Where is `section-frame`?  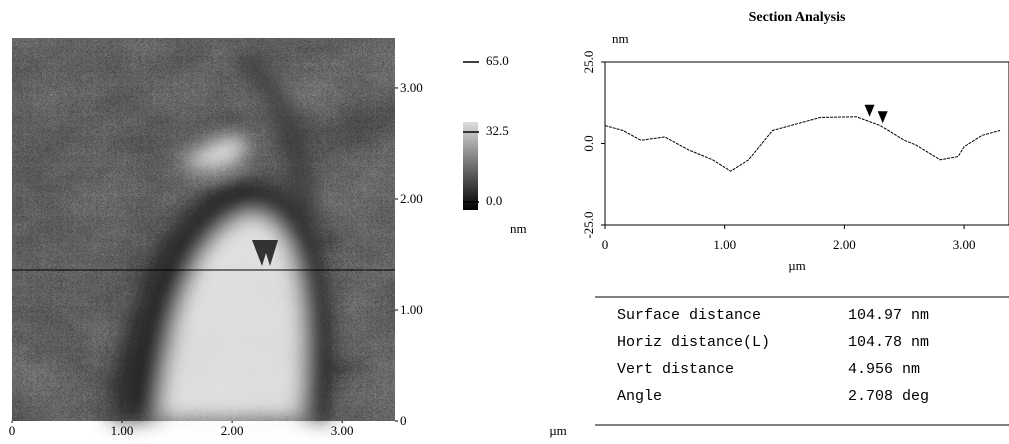 section-frame is located at coordinates (806, 143).